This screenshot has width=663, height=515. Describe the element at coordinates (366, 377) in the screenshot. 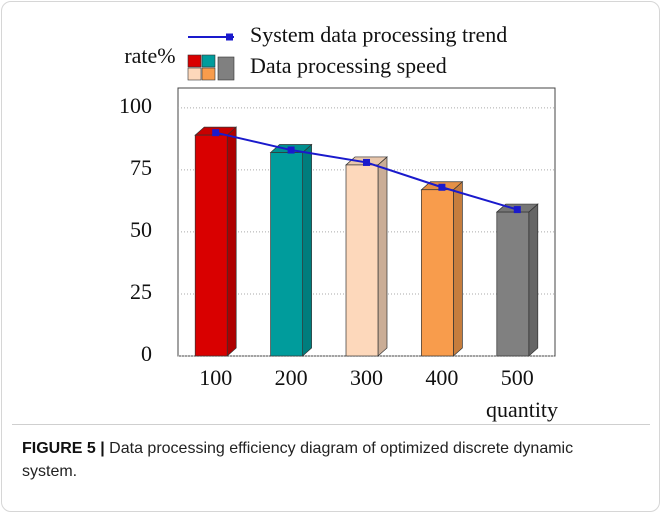

I see `x-tick-label: 300` at that location.